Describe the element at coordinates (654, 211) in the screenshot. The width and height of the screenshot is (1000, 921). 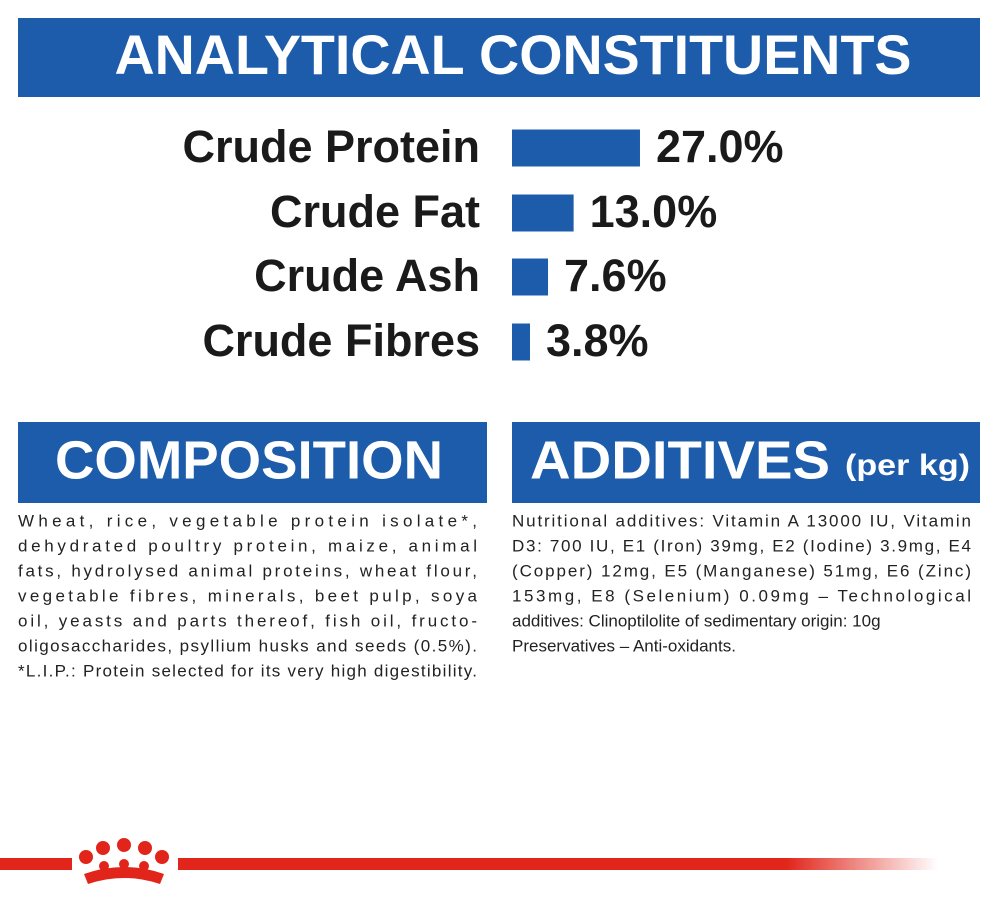
I see `value-label: 13.0%` at that location.